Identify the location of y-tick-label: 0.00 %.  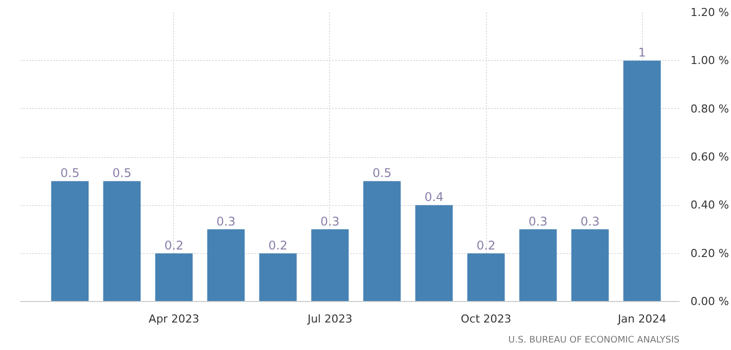
(709, 301).